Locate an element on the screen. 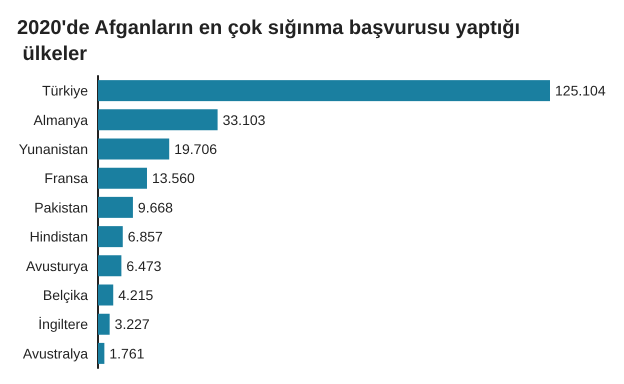  data-label: 6.857 is located at coordinates (146, 236).